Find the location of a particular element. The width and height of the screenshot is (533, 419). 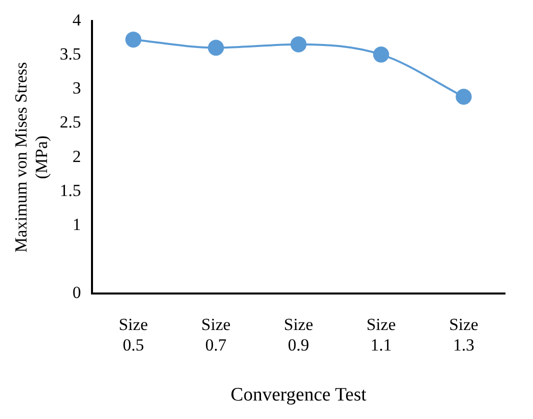

x-tick-label: Size 1.1 is located at coordinates (381, 334).